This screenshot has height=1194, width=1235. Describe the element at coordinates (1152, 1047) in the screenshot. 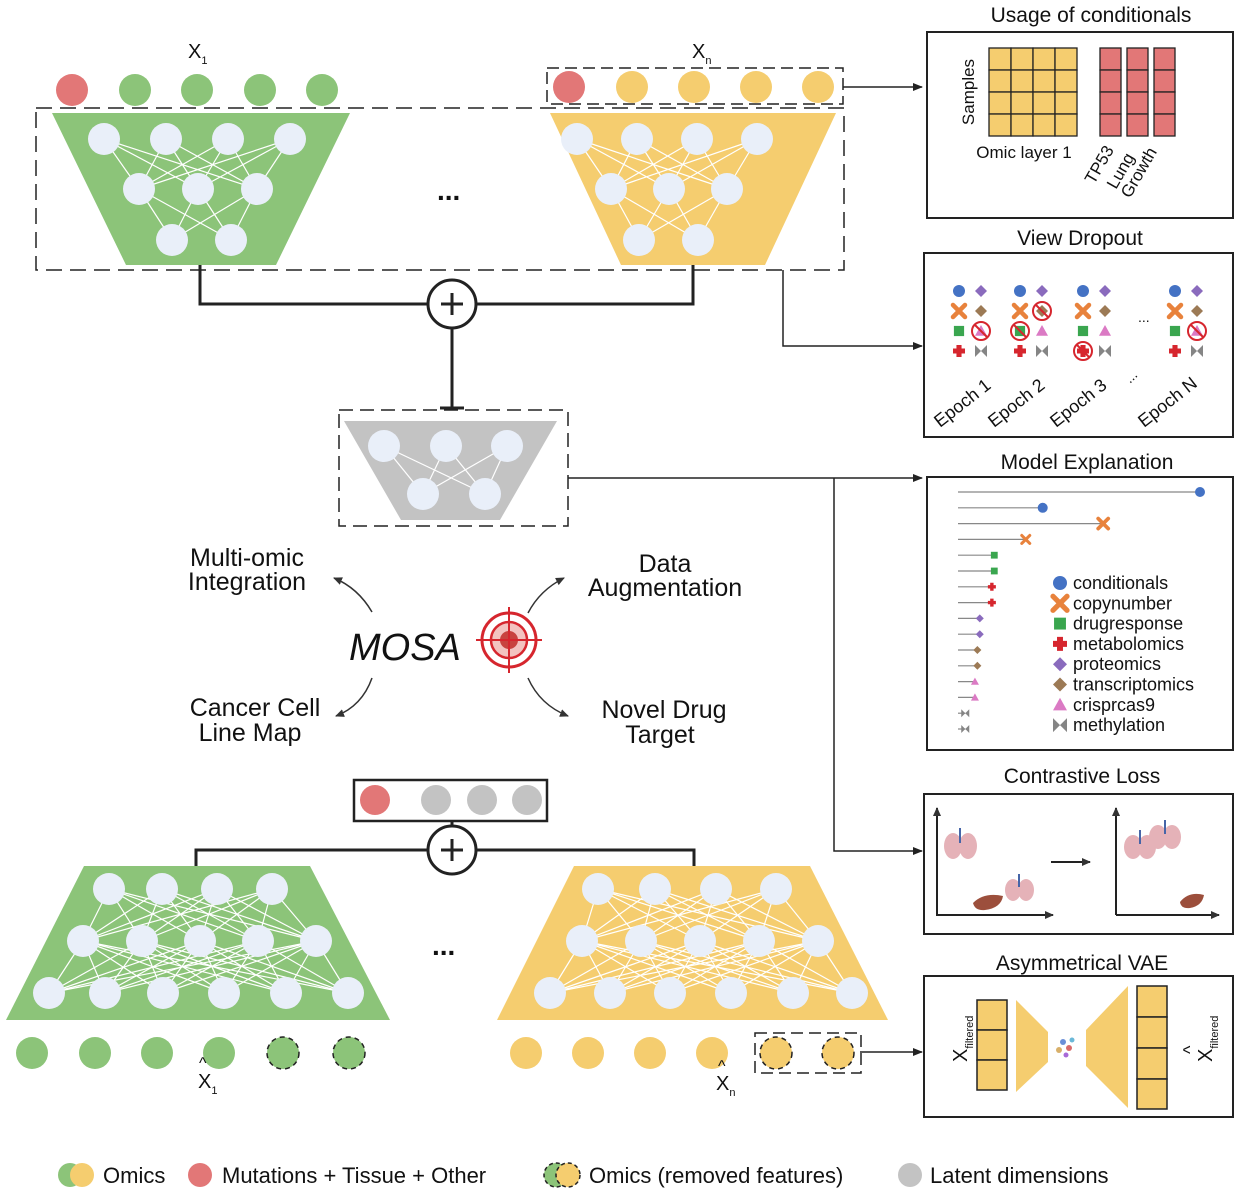

I see `vae-output-stack` at that location.